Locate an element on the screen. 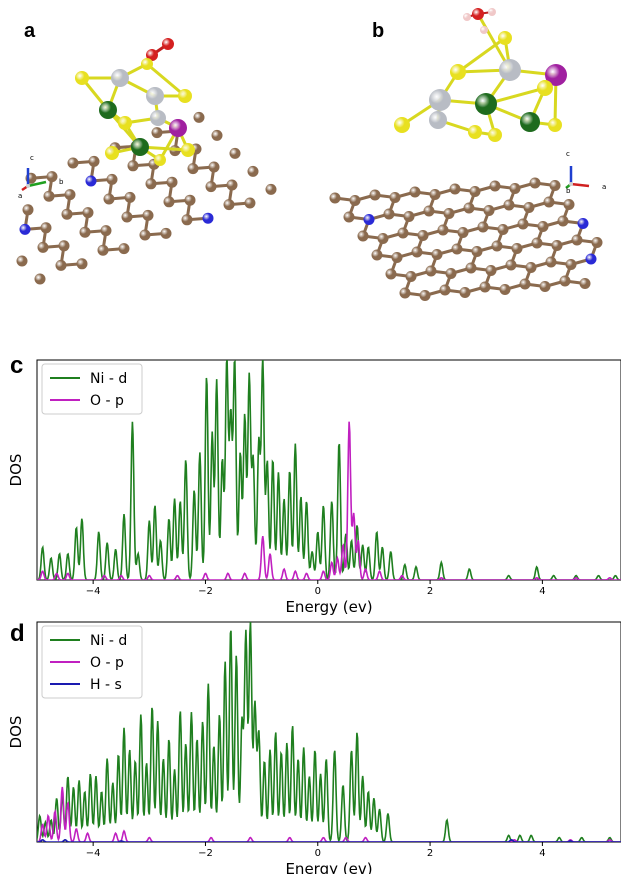 The height and width of the screenshot is (874, 621). graphene-lattice-a is located at coordinates (146, 198).